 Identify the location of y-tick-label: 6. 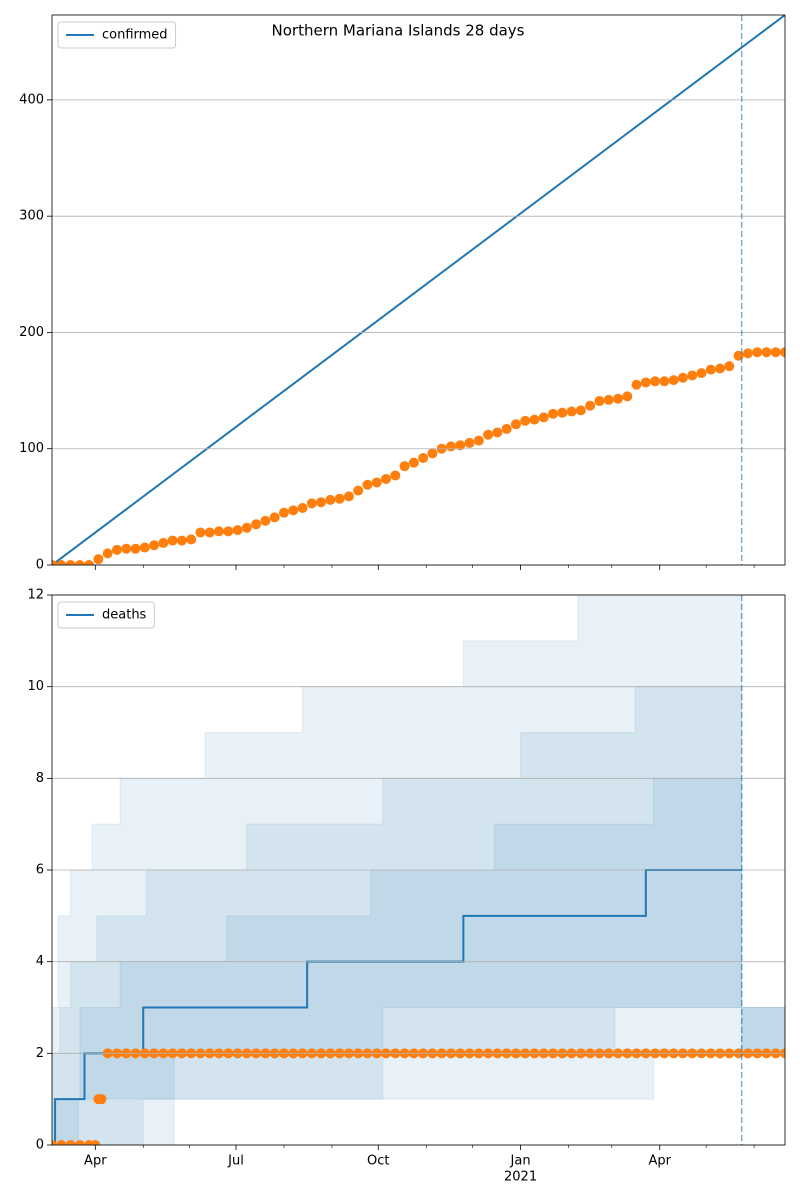
(40, 870).